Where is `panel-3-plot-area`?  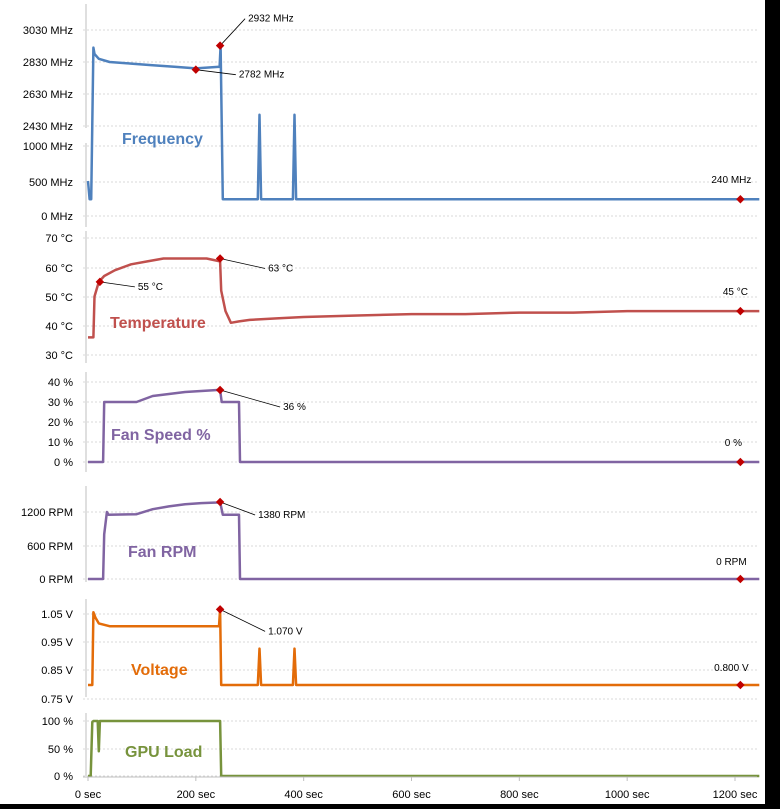
panel-3-plot-area is located at coordinates (420, 535).